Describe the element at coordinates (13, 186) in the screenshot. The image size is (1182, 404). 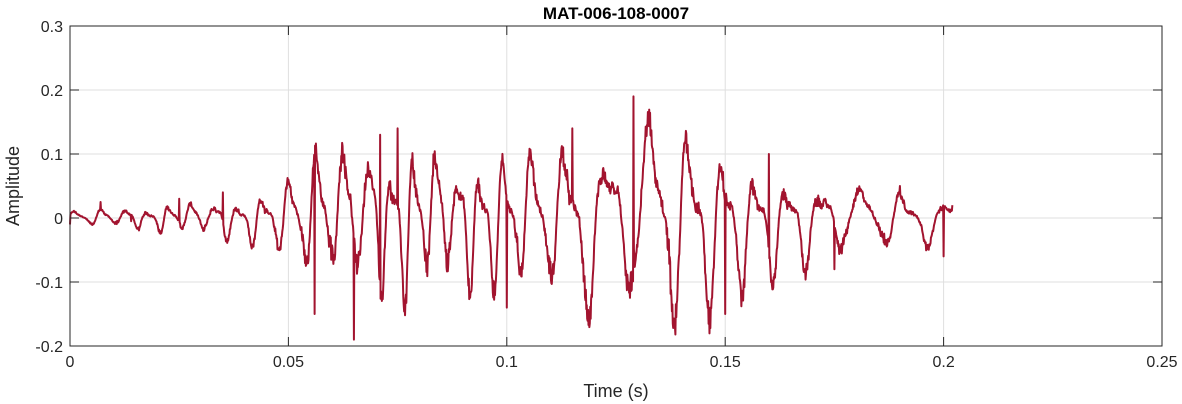
I see `y-axis-label: Amplitude` at that location.